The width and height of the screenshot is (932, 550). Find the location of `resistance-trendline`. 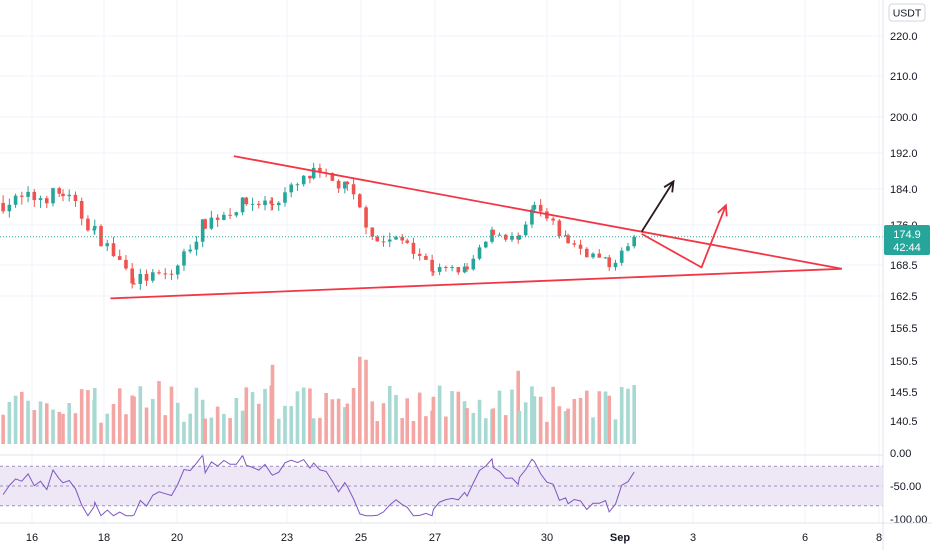

resistance-trendline is located at coordinates (537, 212).